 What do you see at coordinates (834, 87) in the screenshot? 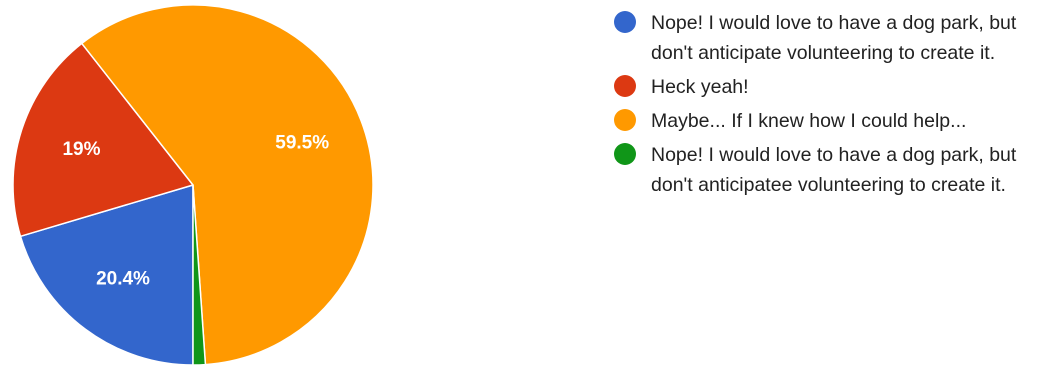
I see `legend-item-2: Heck yeah!` at bounding box center [834, 87].